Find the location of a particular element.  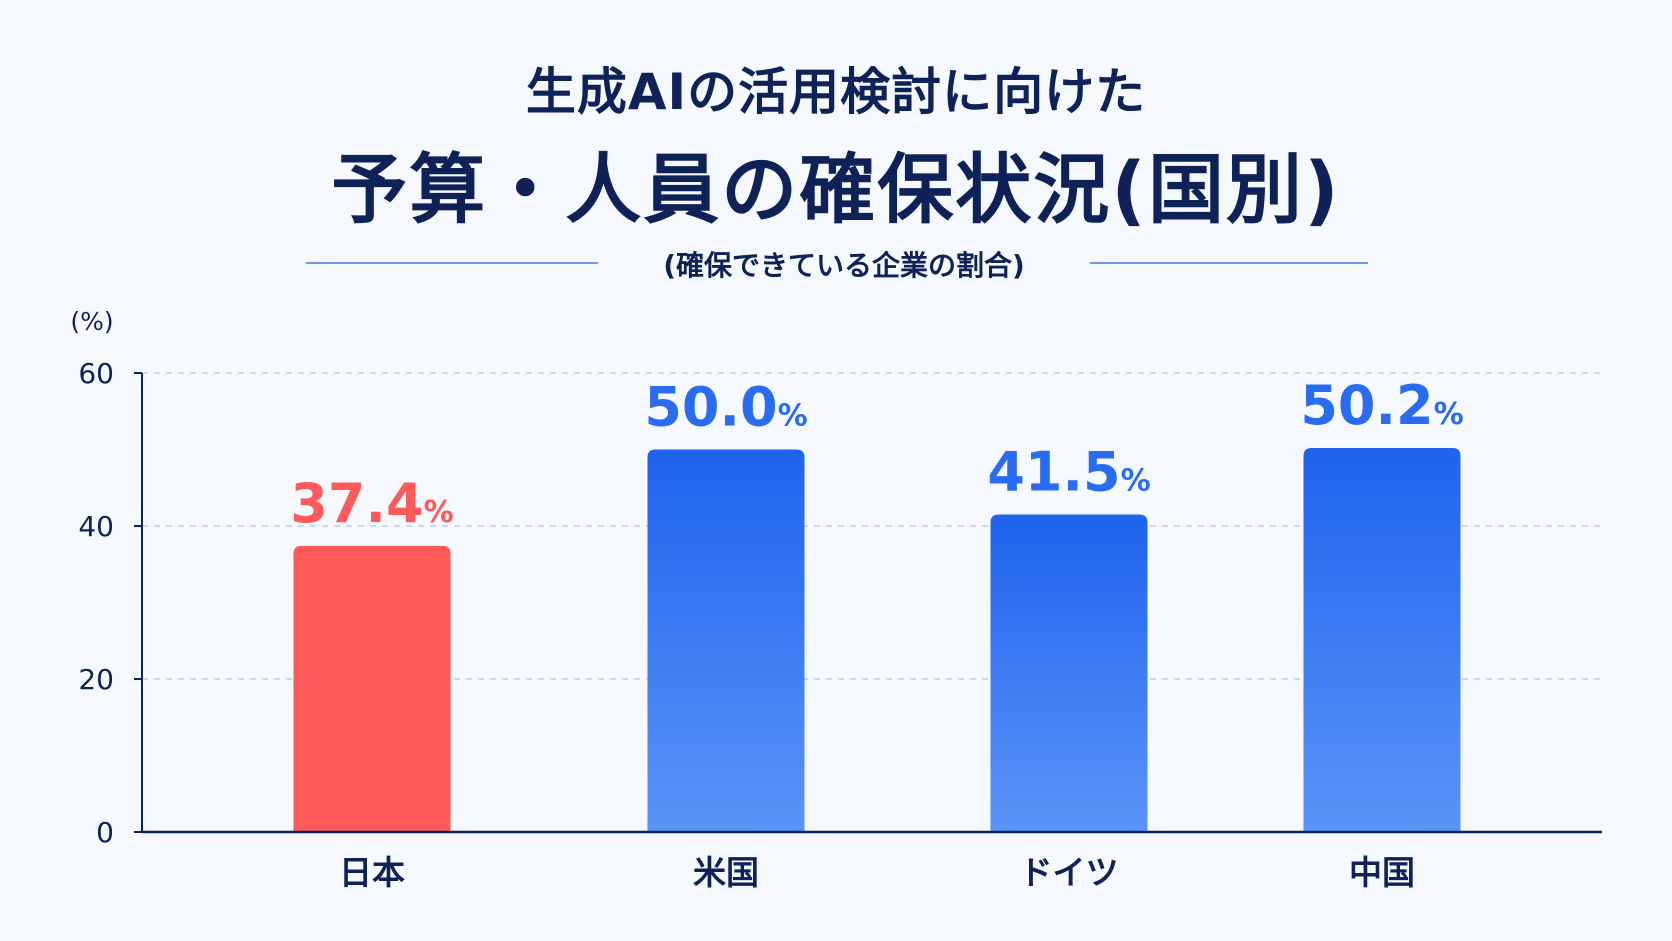

chart-title-line1: 生成AIの活用検討に向けた is located at coordinates (836, 92).